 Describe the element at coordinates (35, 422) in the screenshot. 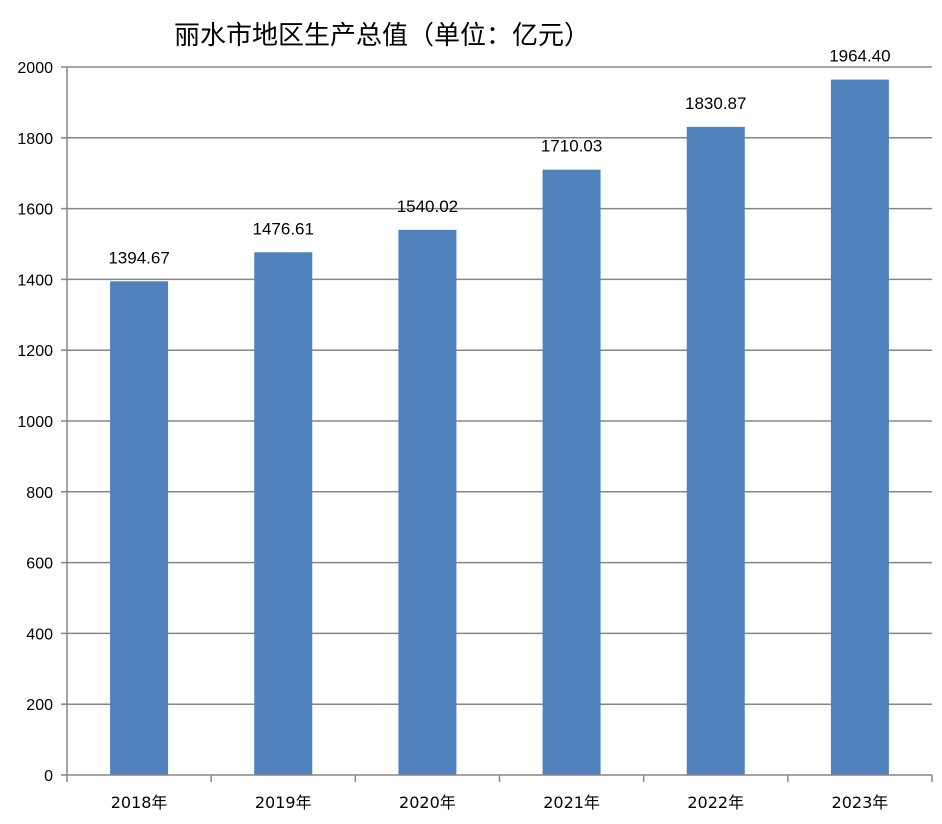

I see `y-tick-label: 1000` at that location.